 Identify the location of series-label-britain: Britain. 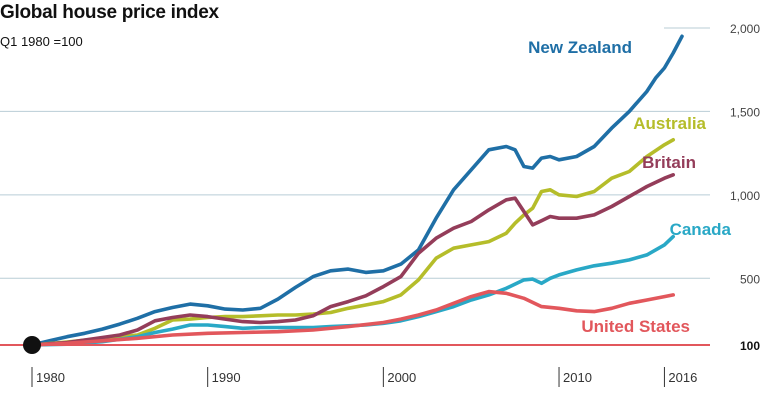
(669, 162).